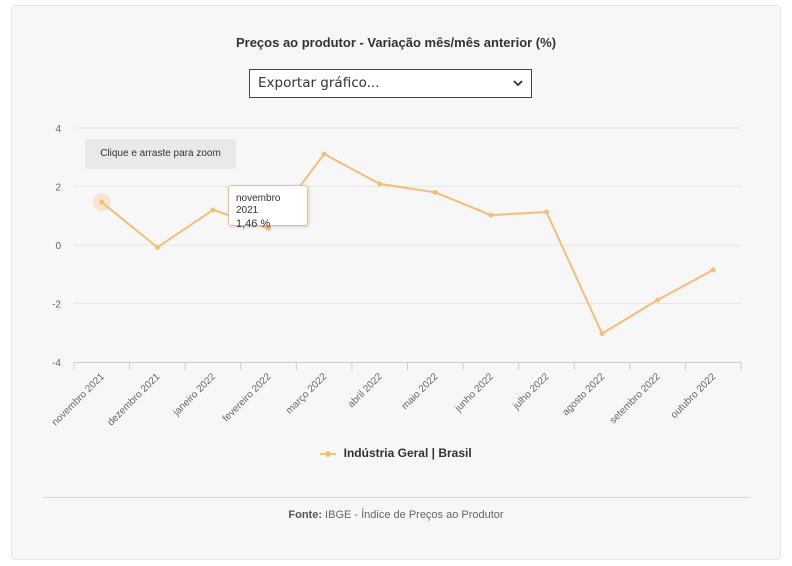  Describe the element at coordinates (396, 497) in the screenshot. I see `footer-divider` at that location.